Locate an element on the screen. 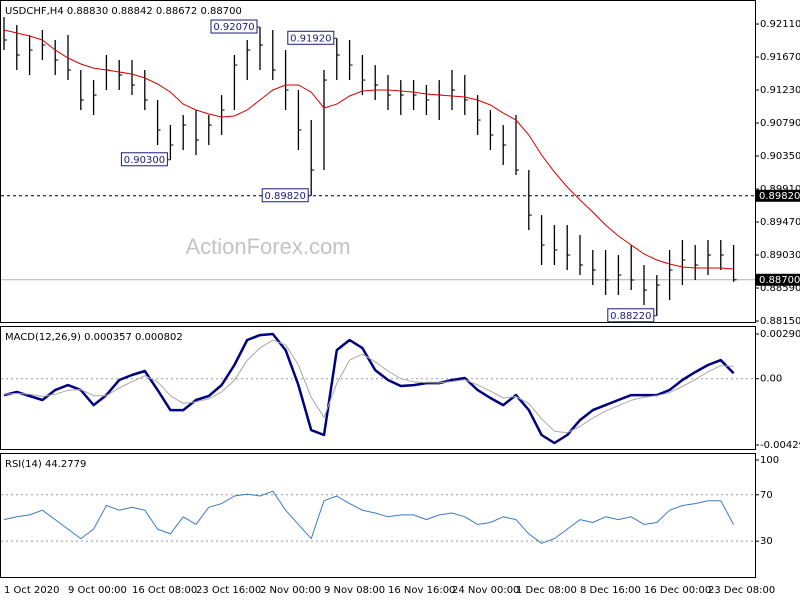 This screenshot has height=600, width=800. annotation-label: 0.92070 is located at coordinates (233, 27).